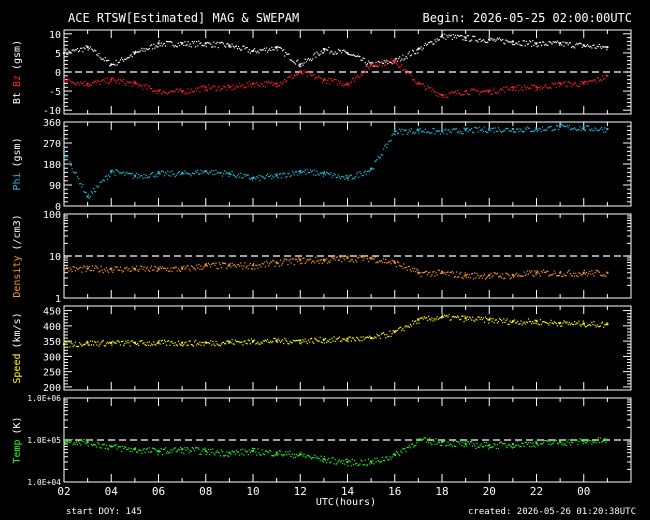  What do you see at coordinates (55, 257) in the screenshot?
I see `y-tick-label: 10` at bounding box center [55, 257].